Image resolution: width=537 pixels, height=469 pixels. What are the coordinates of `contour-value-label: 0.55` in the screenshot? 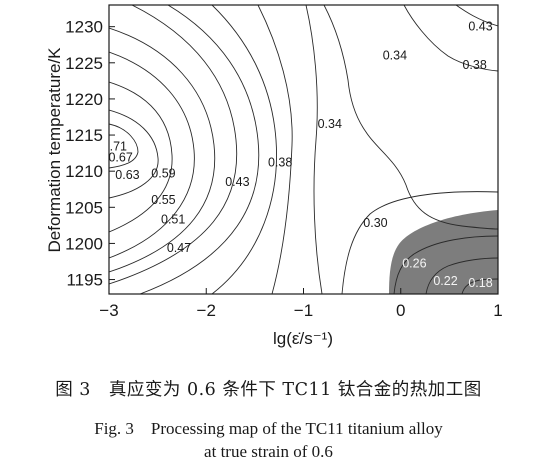 It's located at (163, 200).